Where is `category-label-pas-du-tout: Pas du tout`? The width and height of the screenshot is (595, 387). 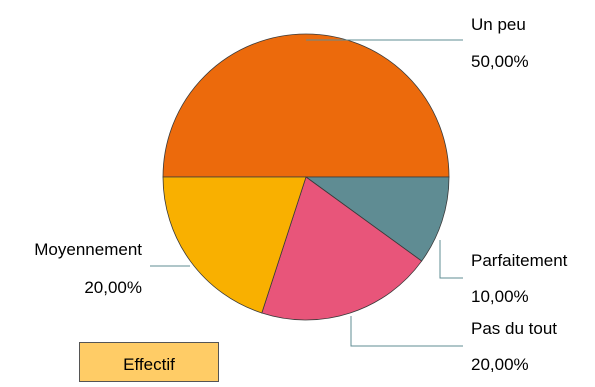 category-label-pas-du-tout: Pas du tout is located at coordinates (514, 328).